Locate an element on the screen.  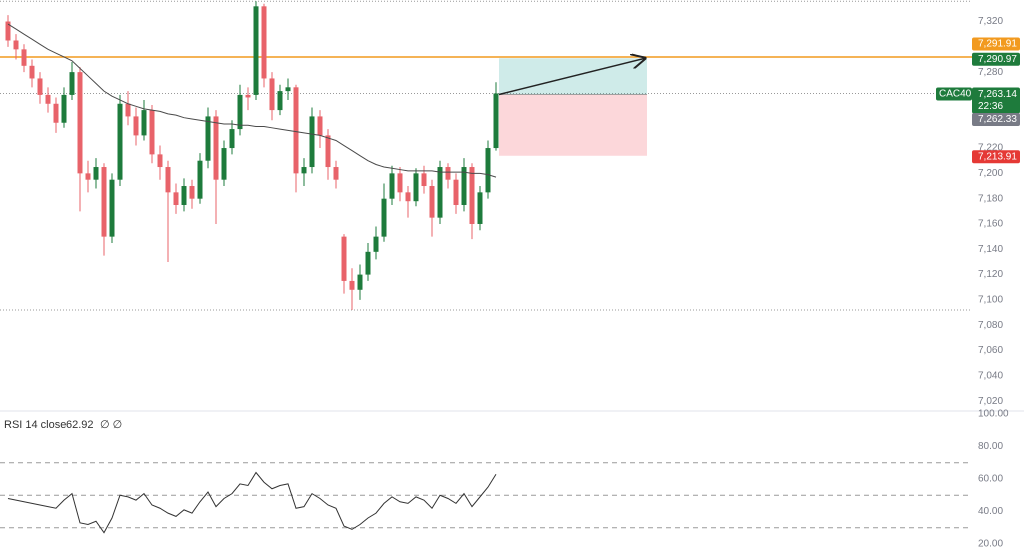
level-label: 7,291.91 is located at coordinates (997, 44).